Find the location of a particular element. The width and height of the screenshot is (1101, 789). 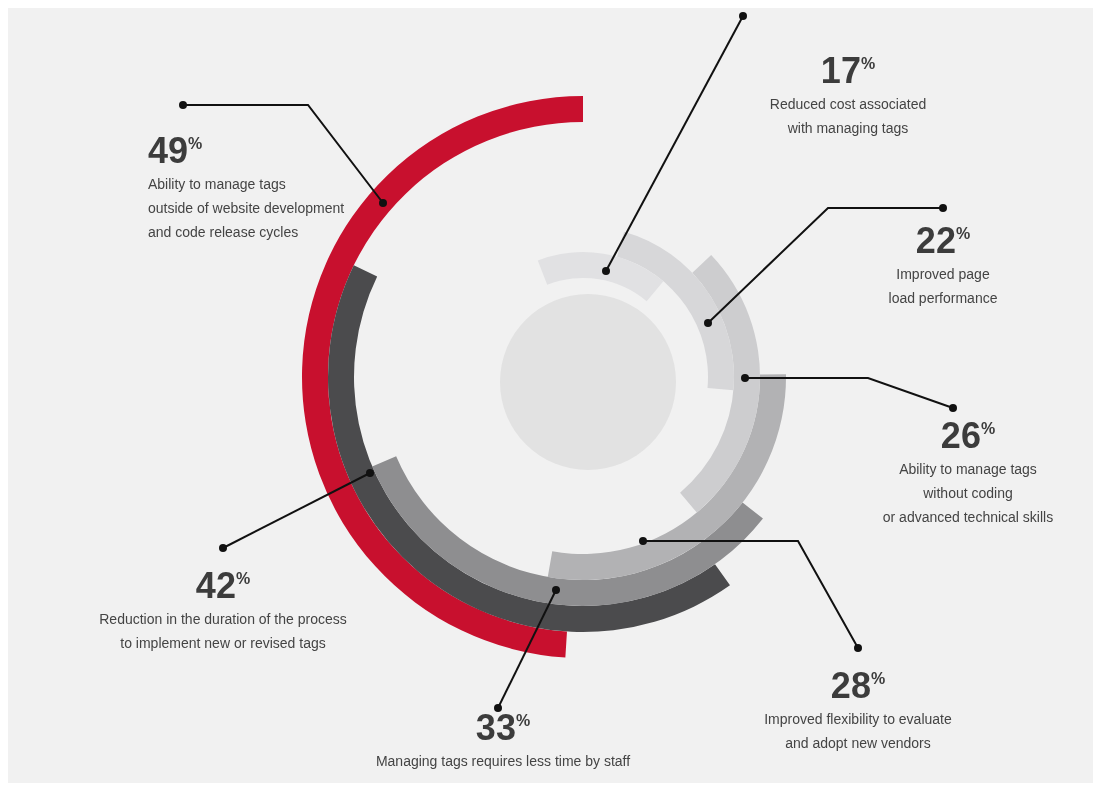

data-label: 33$^{%}$ is located at coordinates (503, 727).